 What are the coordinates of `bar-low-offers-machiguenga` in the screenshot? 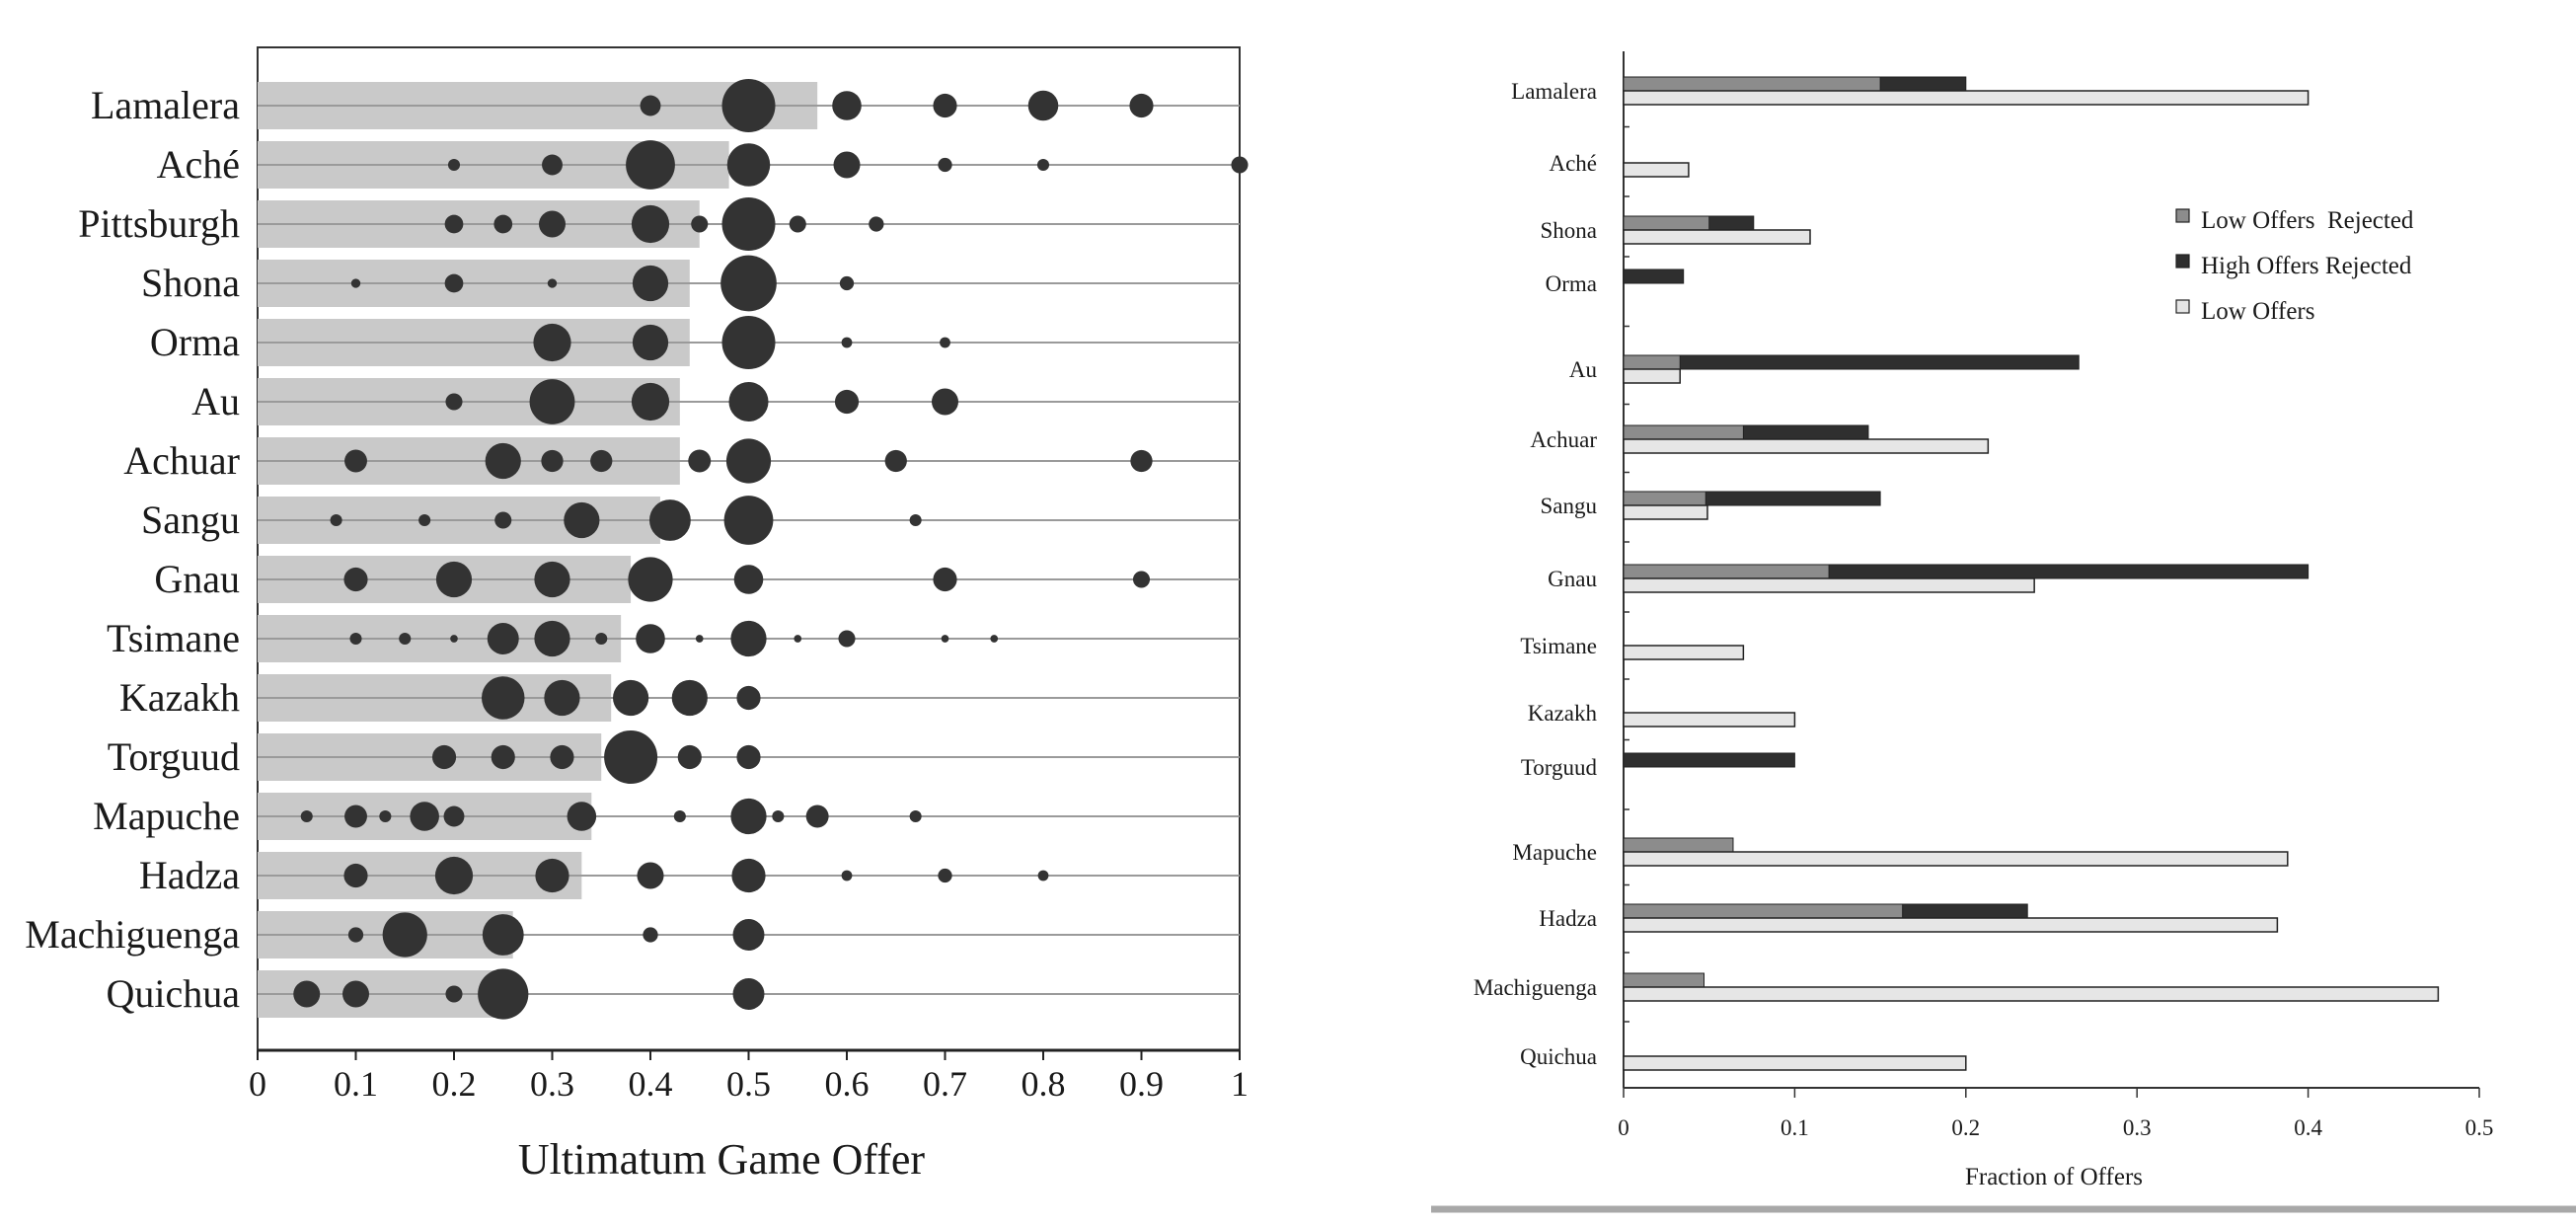 It's located at (2031, 994).